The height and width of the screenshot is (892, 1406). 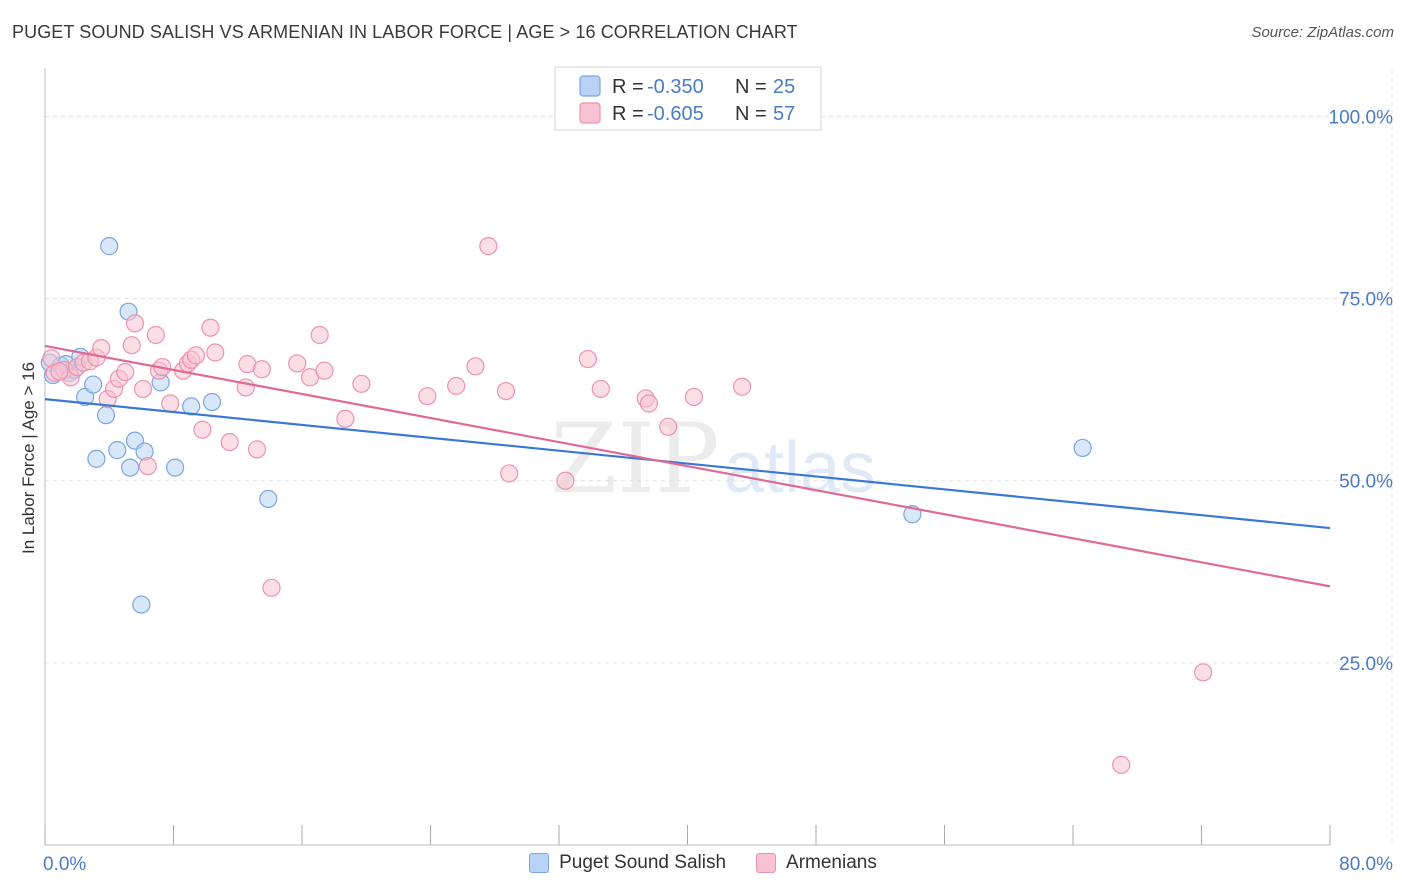 I want to click on r-value: -0.350, so click(x=675, y=87).